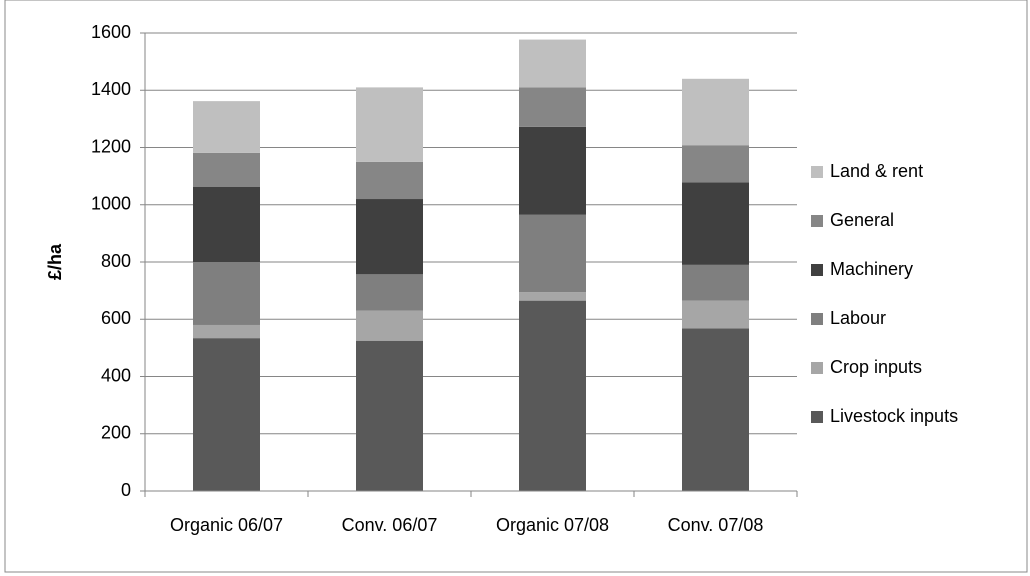 This screenshot has width=1030, height=576. Describe the element at coordinates (552, 525) in the screenshot. I see `x-tick-label: Organic 07/08` at that location.